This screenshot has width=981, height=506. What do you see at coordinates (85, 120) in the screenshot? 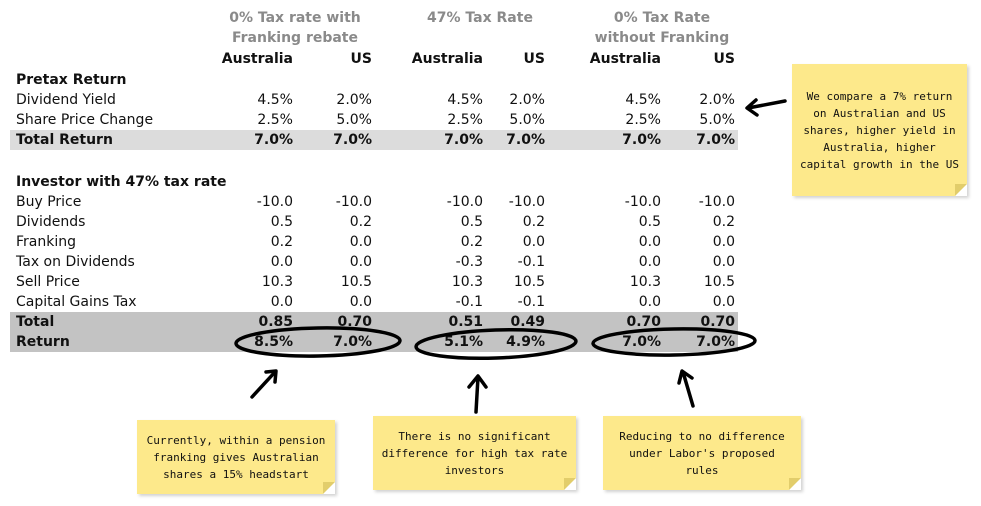
I see `row-label: Share Price Change` at bounding box center [85, 120].